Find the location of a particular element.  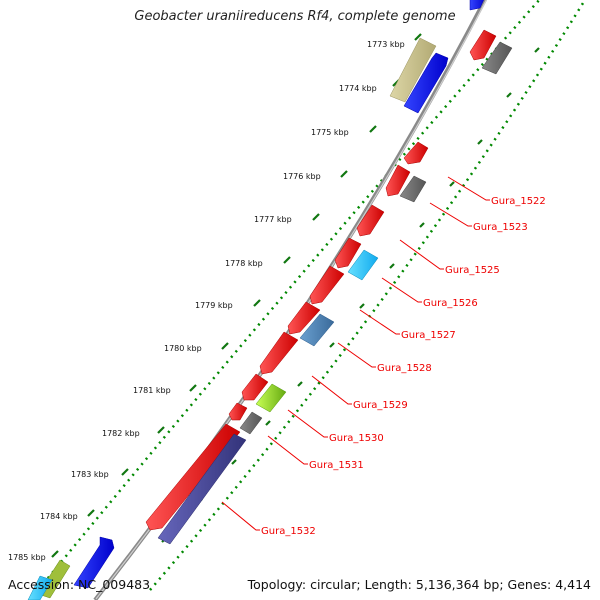

feature-khaki is located at coordinates (413, 70).